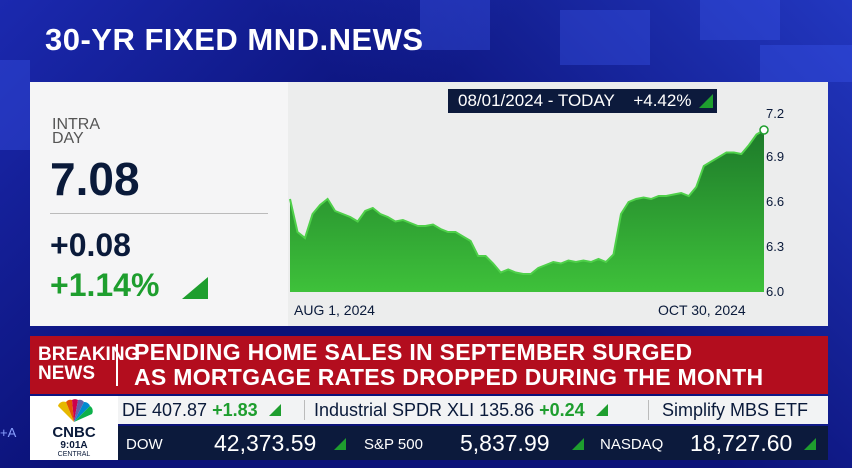 The height and width of the screenshot is (468, 852). Describe the element at coordinates (90, 245) in the screenshot. I see `rate-change: +0.08` at that location.